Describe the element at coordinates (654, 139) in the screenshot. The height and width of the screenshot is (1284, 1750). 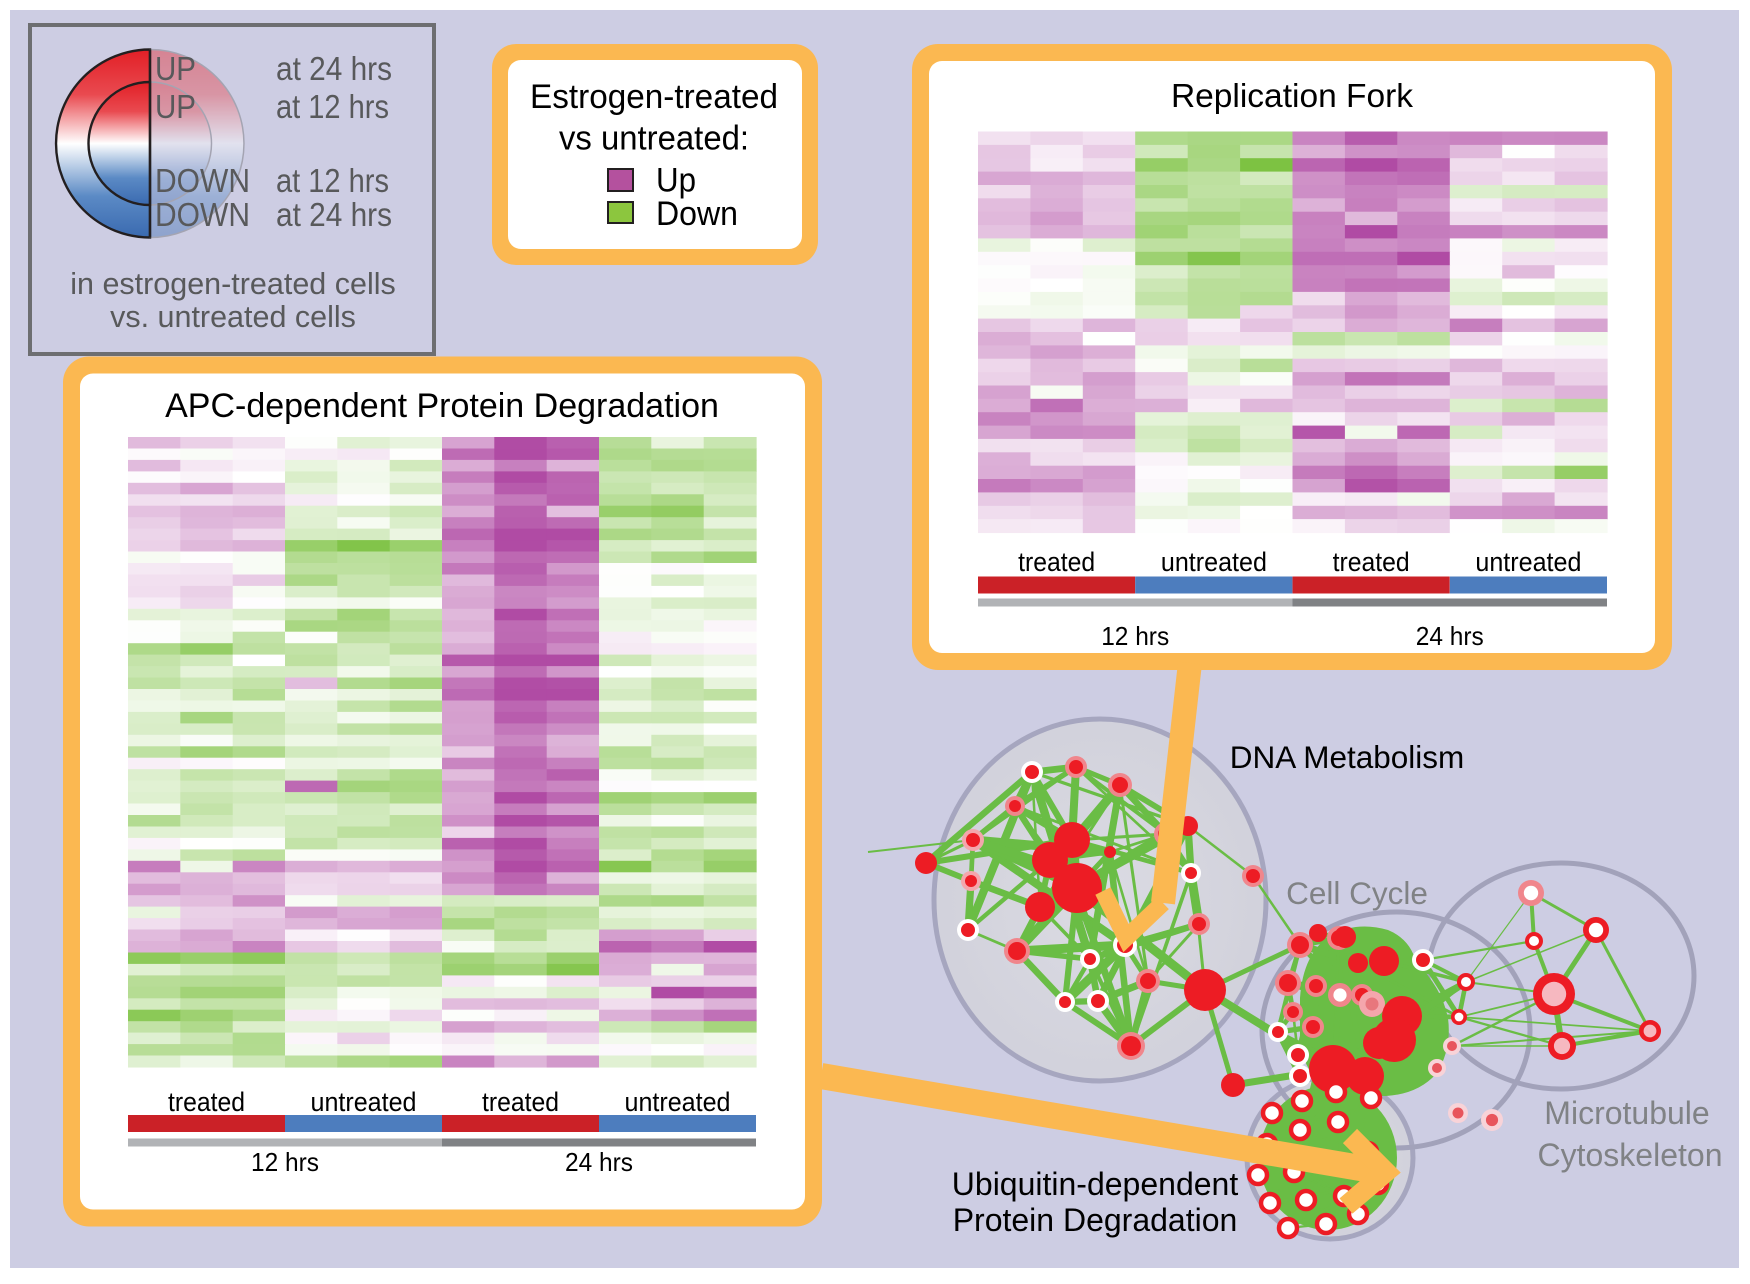
I see `svg-text: vs untreated:` at that location.